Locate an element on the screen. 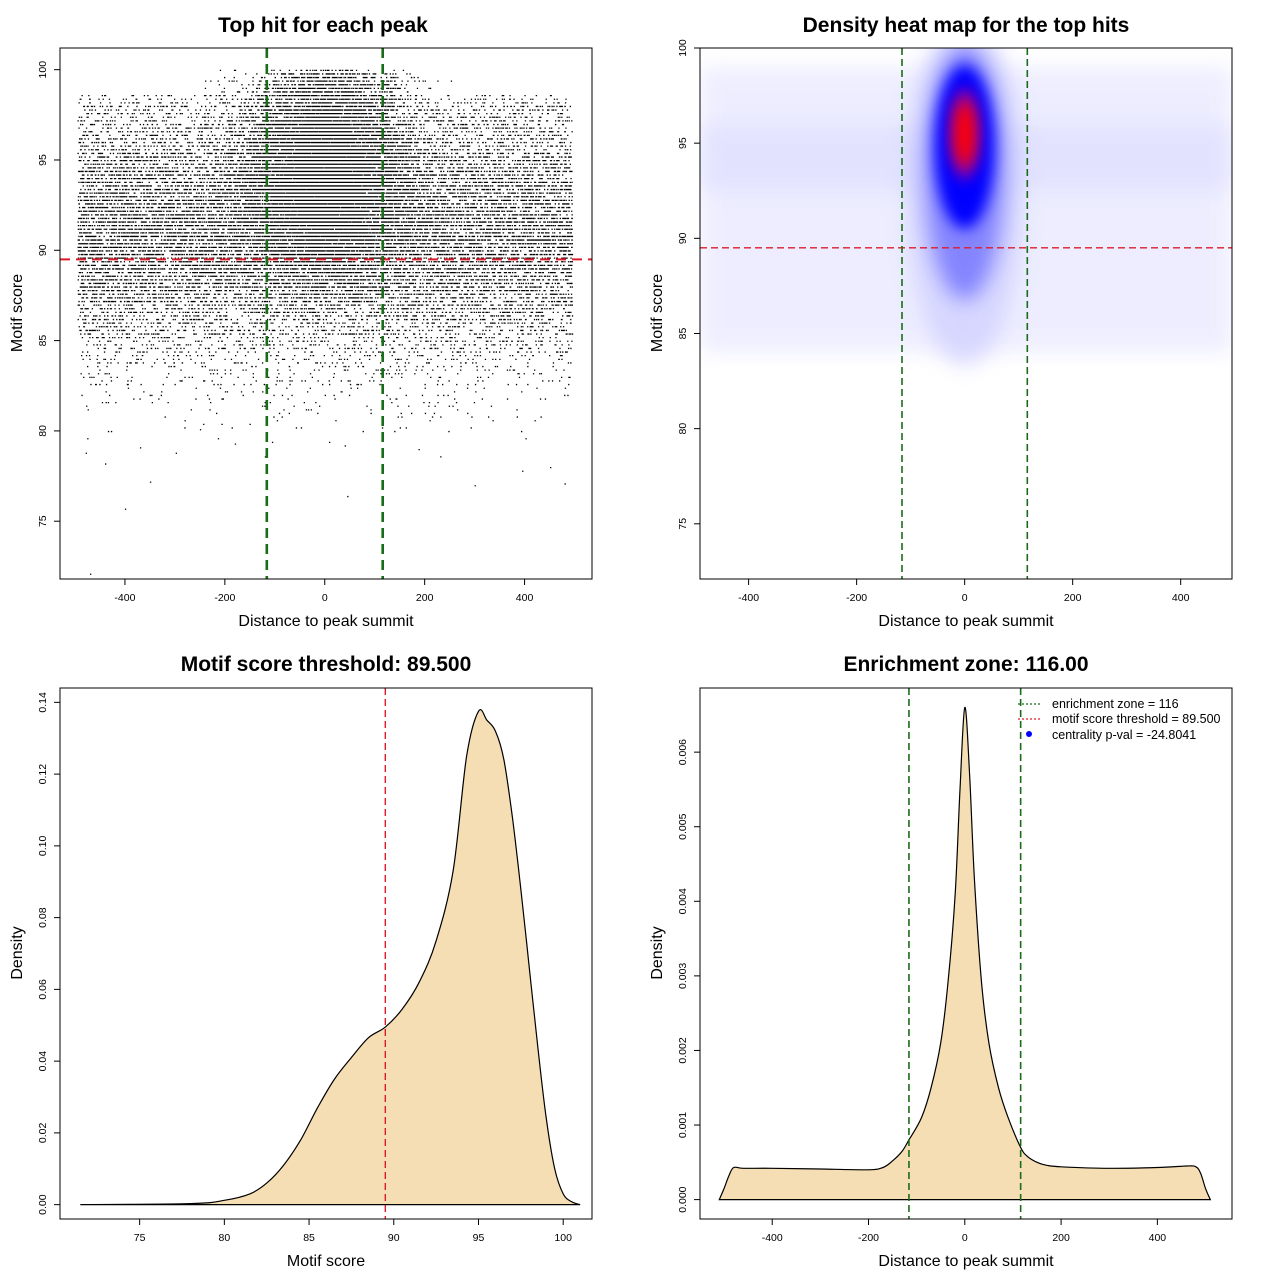 Image resolution: width=1280 pixels, height=1280 pixels. distance-x-tick-label: 400 is located at coordinates (1158, 1238).